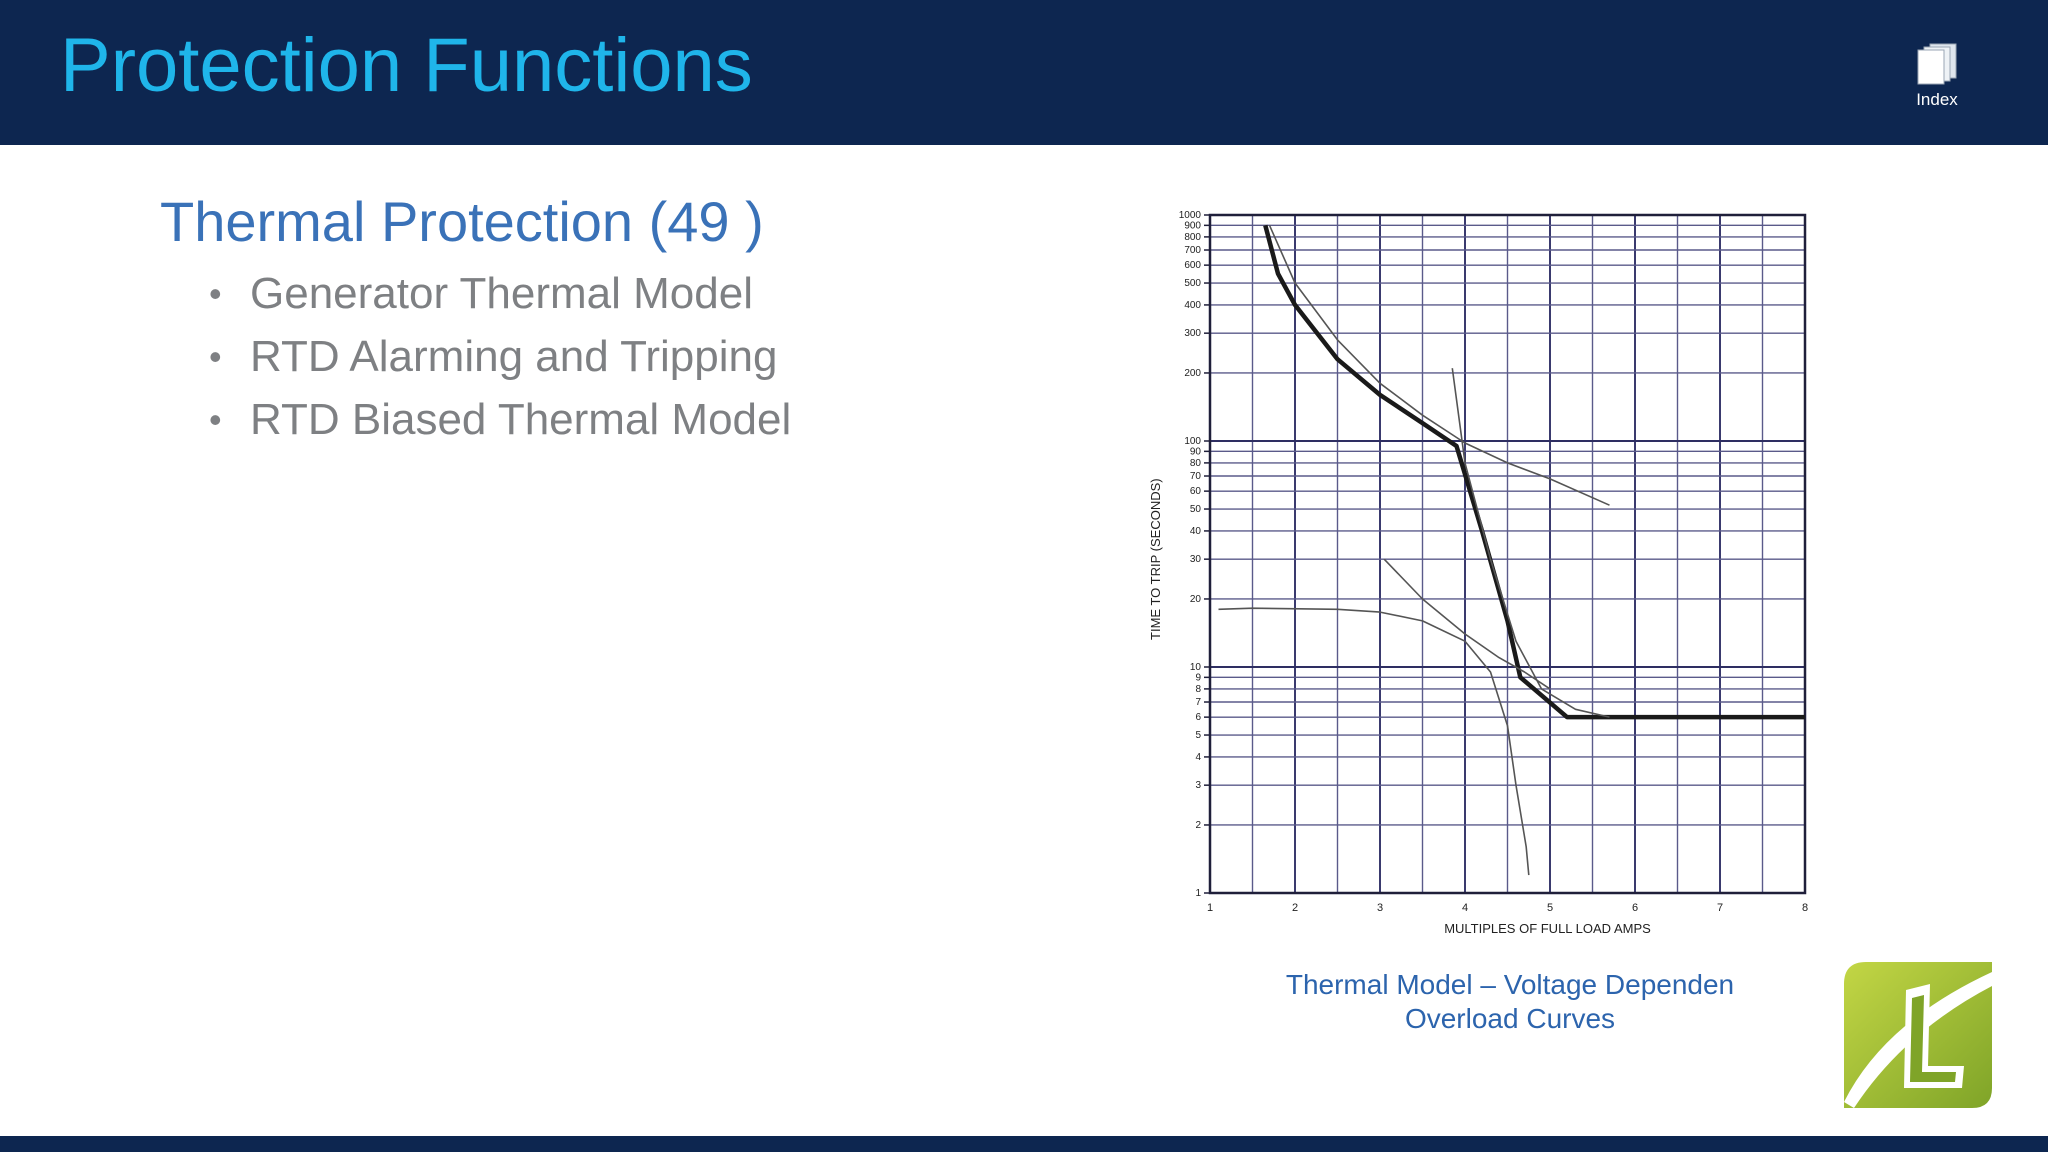 This screenshot has height=1152, width=2048. I want to click on x-tick-label: 8, so click(1805, 908).